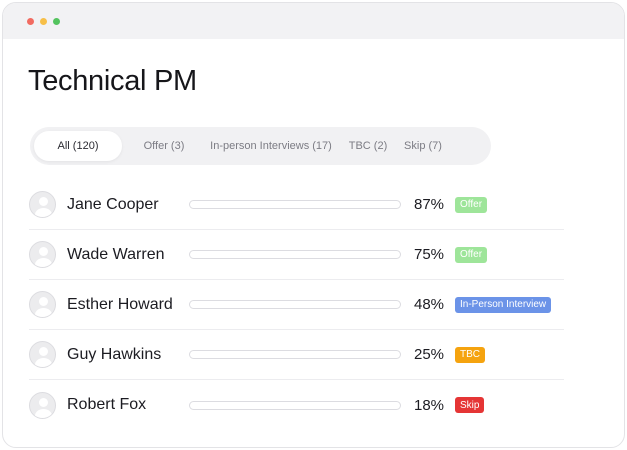 This screenshot has width=627, height=450. Describe the element at coordinates (429, 204) in the screenshot. I see `score-percent: 87%` at that location.